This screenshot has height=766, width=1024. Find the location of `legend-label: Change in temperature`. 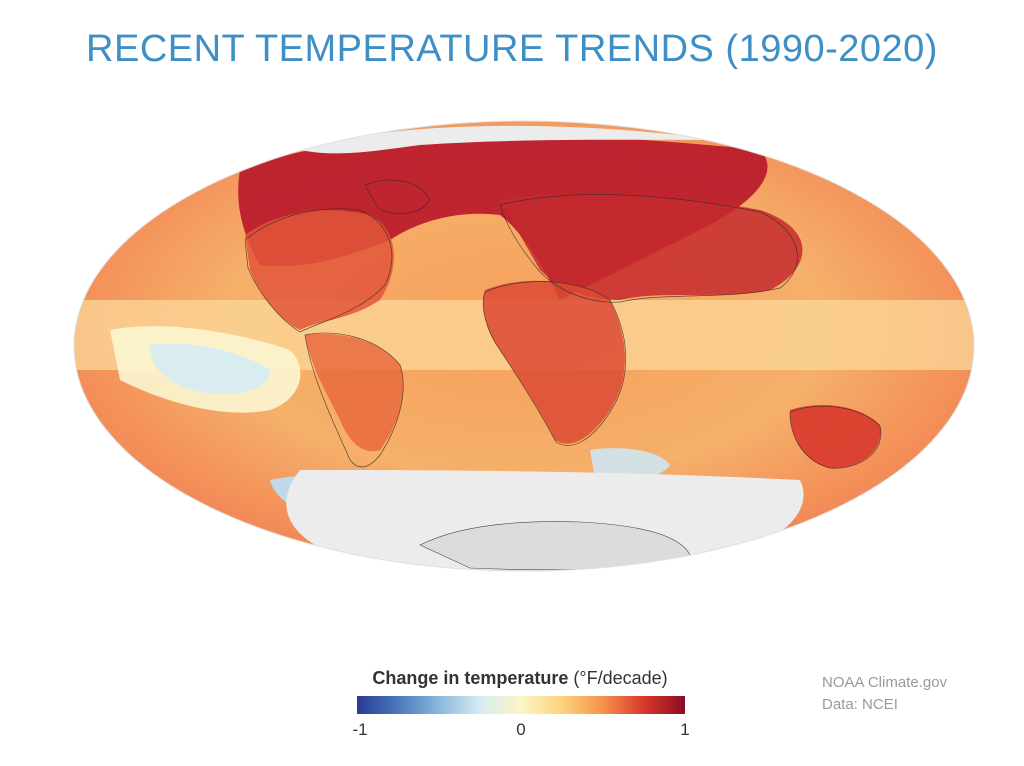

legend-label: Change in temperature is located at coordinates (470, 678).